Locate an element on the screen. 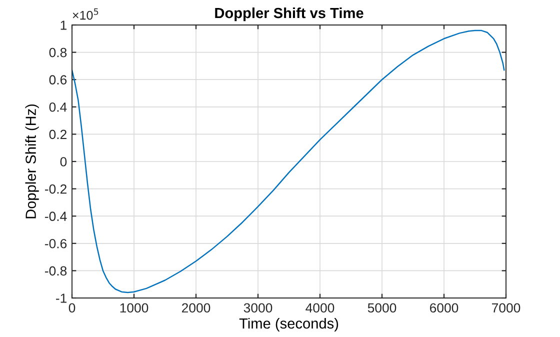  y-tick-label: 0.2 is located at coordinates (57, 135).